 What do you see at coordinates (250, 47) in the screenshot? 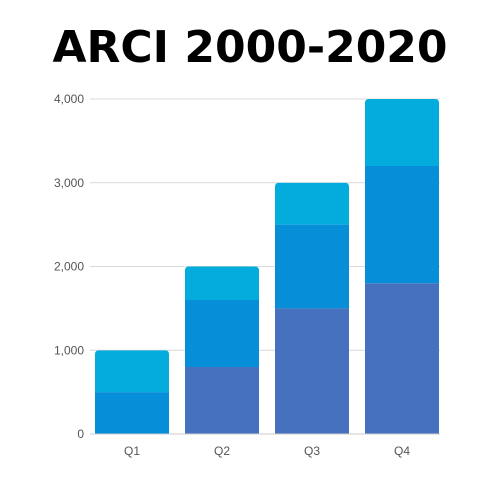
I see `chart-title: ARCI 2000-2020` at bounding box center [250, 47].